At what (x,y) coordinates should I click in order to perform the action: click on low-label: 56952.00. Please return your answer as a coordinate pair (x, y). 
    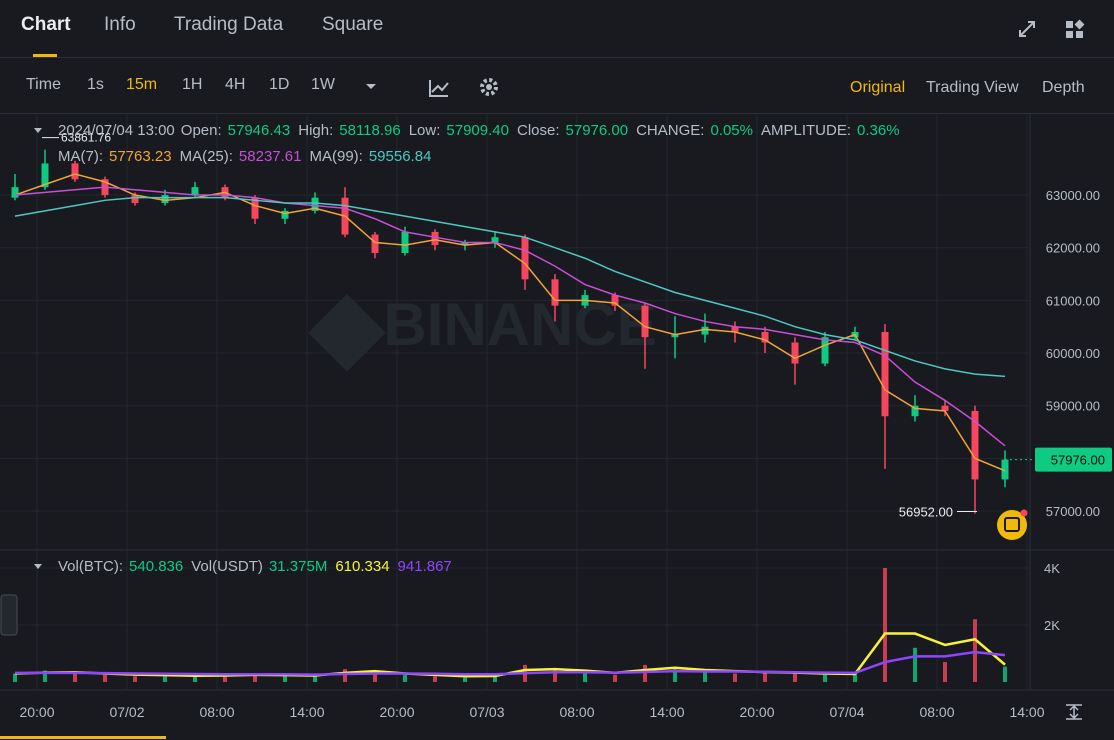
    Looking at the image, I should click on (926, 512).